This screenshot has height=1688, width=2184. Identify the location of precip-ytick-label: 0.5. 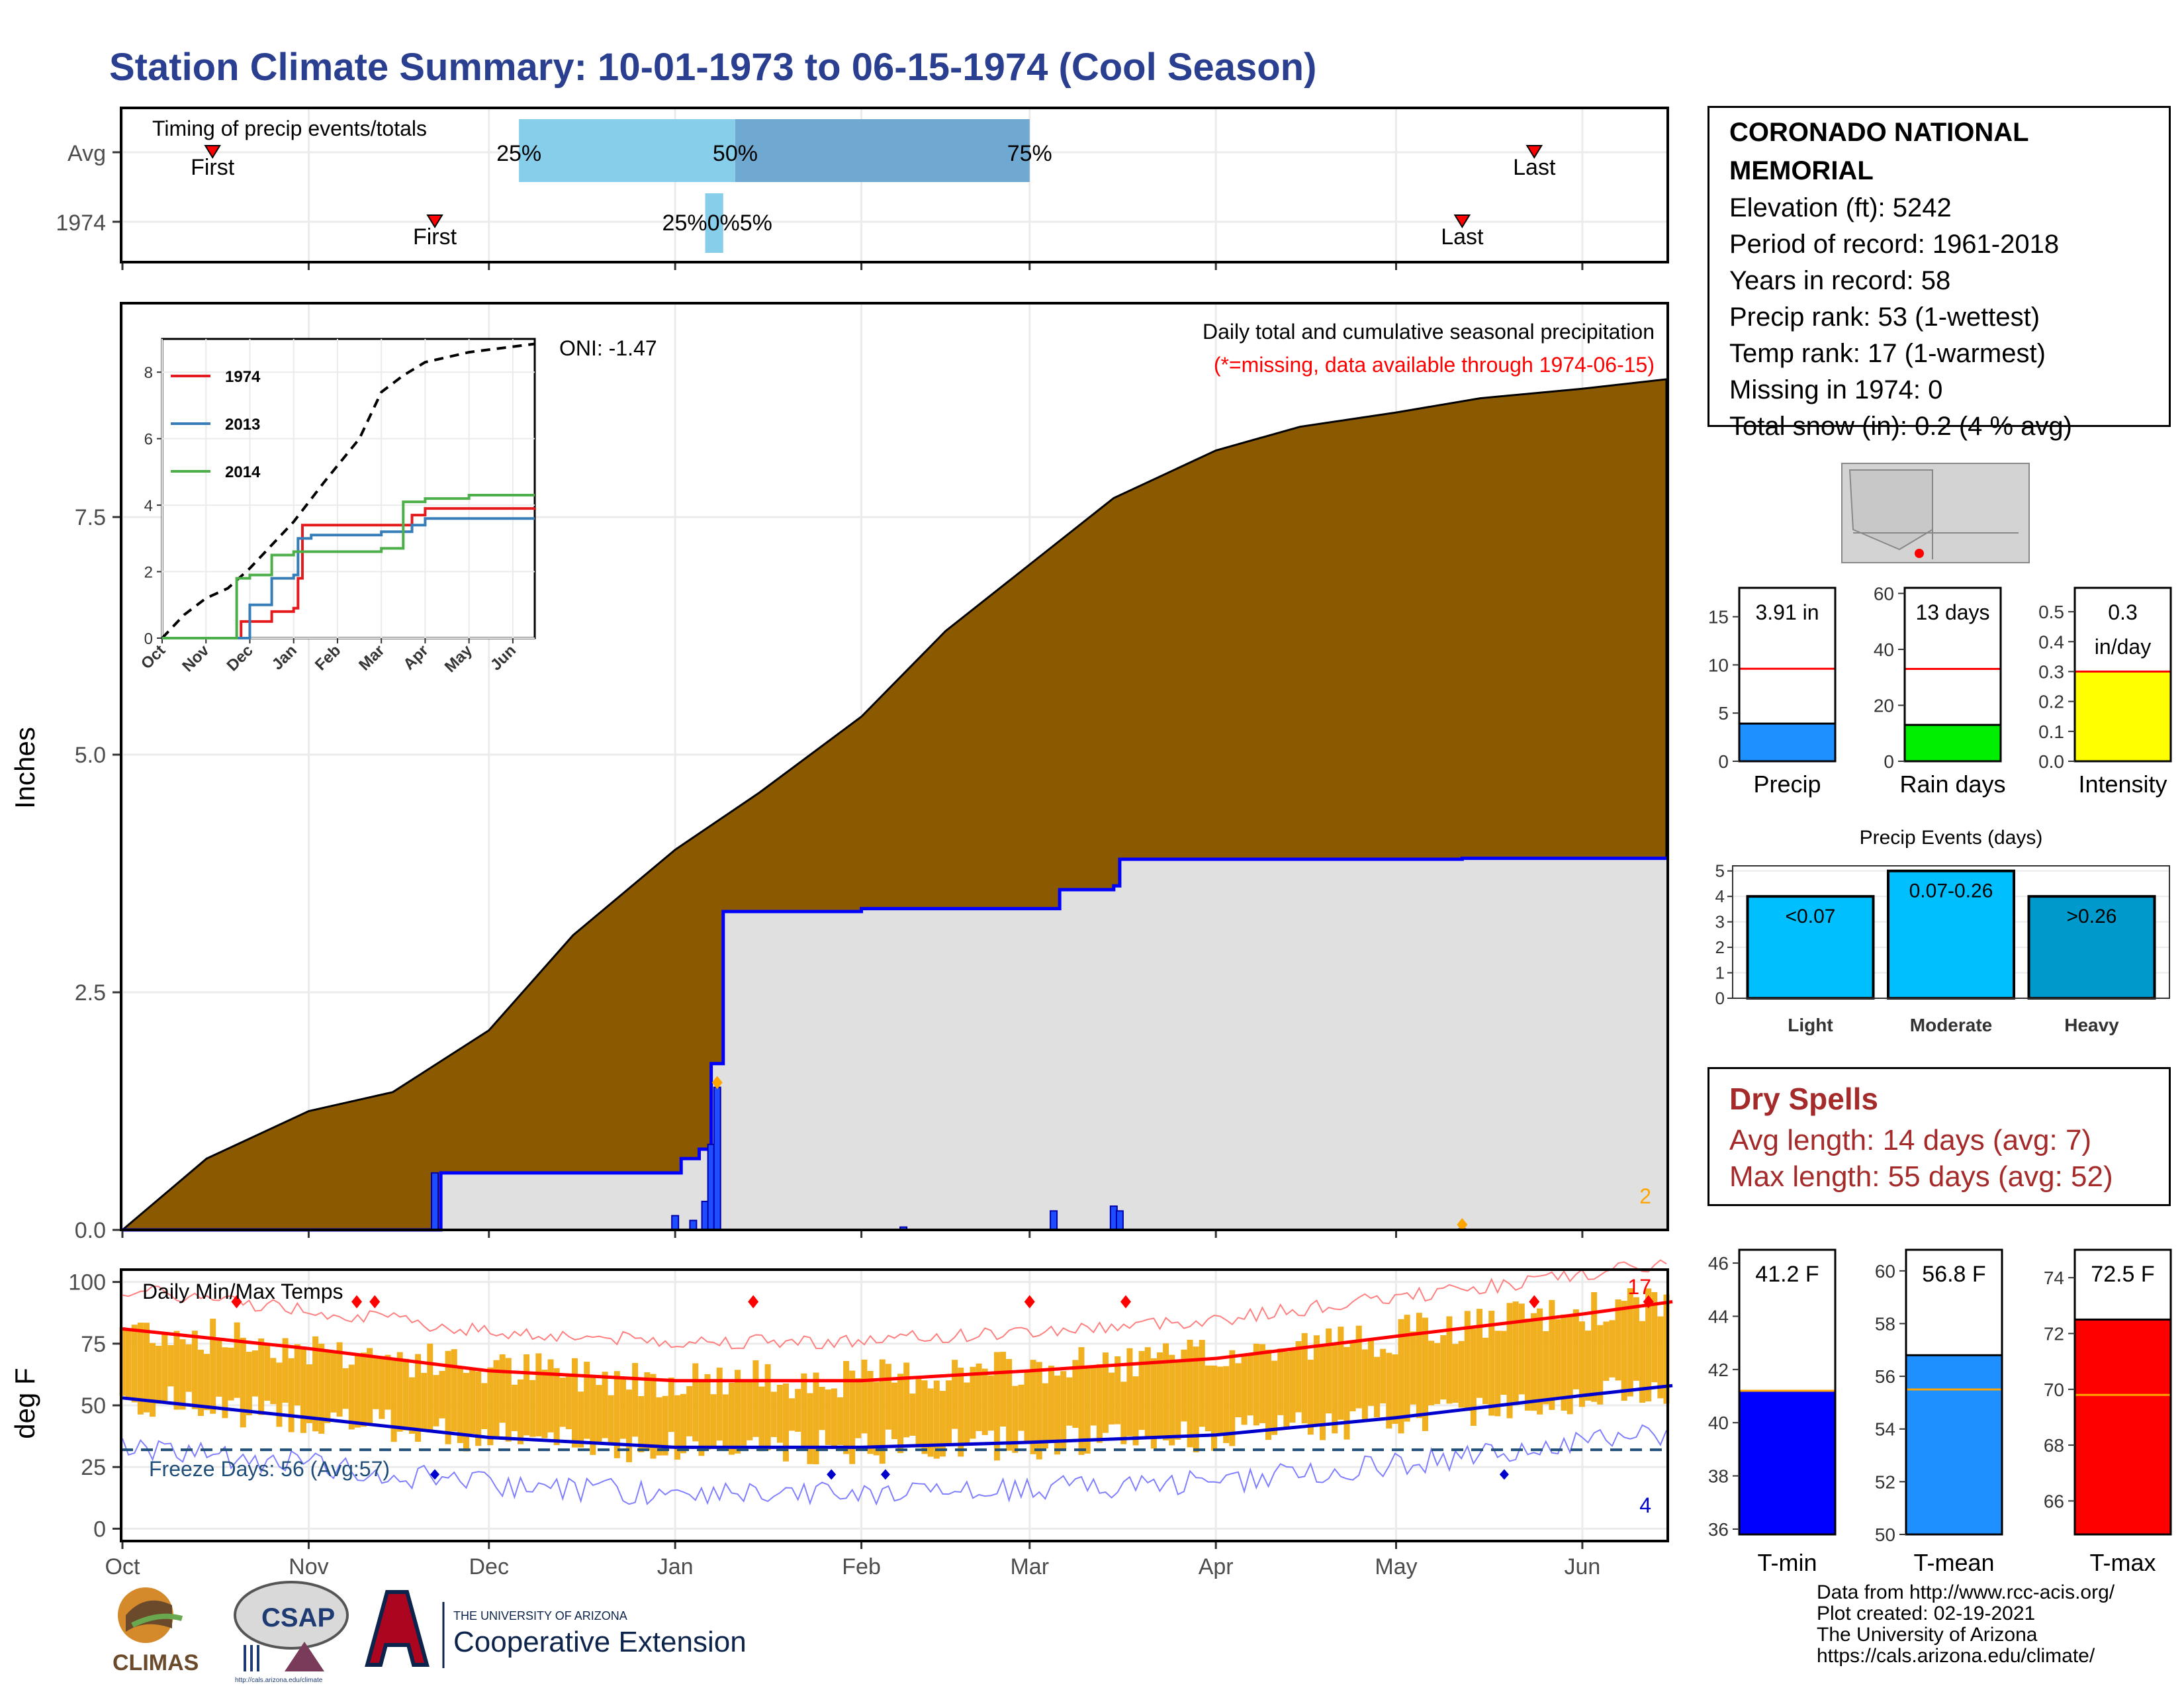
(2051, 612).